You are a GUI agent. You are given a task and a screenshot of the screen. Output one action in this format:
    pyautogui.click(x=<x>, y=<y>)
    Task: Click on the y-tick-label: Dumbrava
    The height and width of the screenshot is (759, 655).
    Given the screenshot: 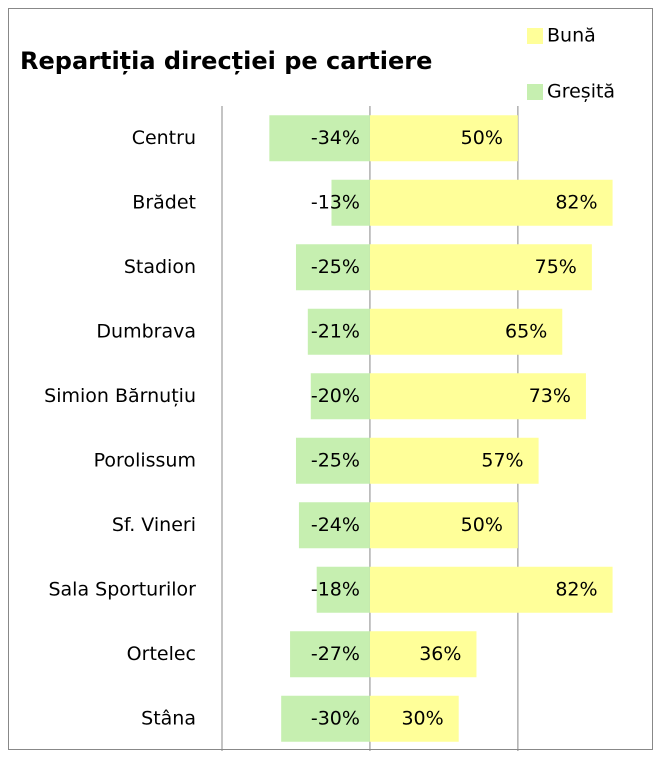 What is the action you would take?
    pyautogui.click(x=146, y=331)
    